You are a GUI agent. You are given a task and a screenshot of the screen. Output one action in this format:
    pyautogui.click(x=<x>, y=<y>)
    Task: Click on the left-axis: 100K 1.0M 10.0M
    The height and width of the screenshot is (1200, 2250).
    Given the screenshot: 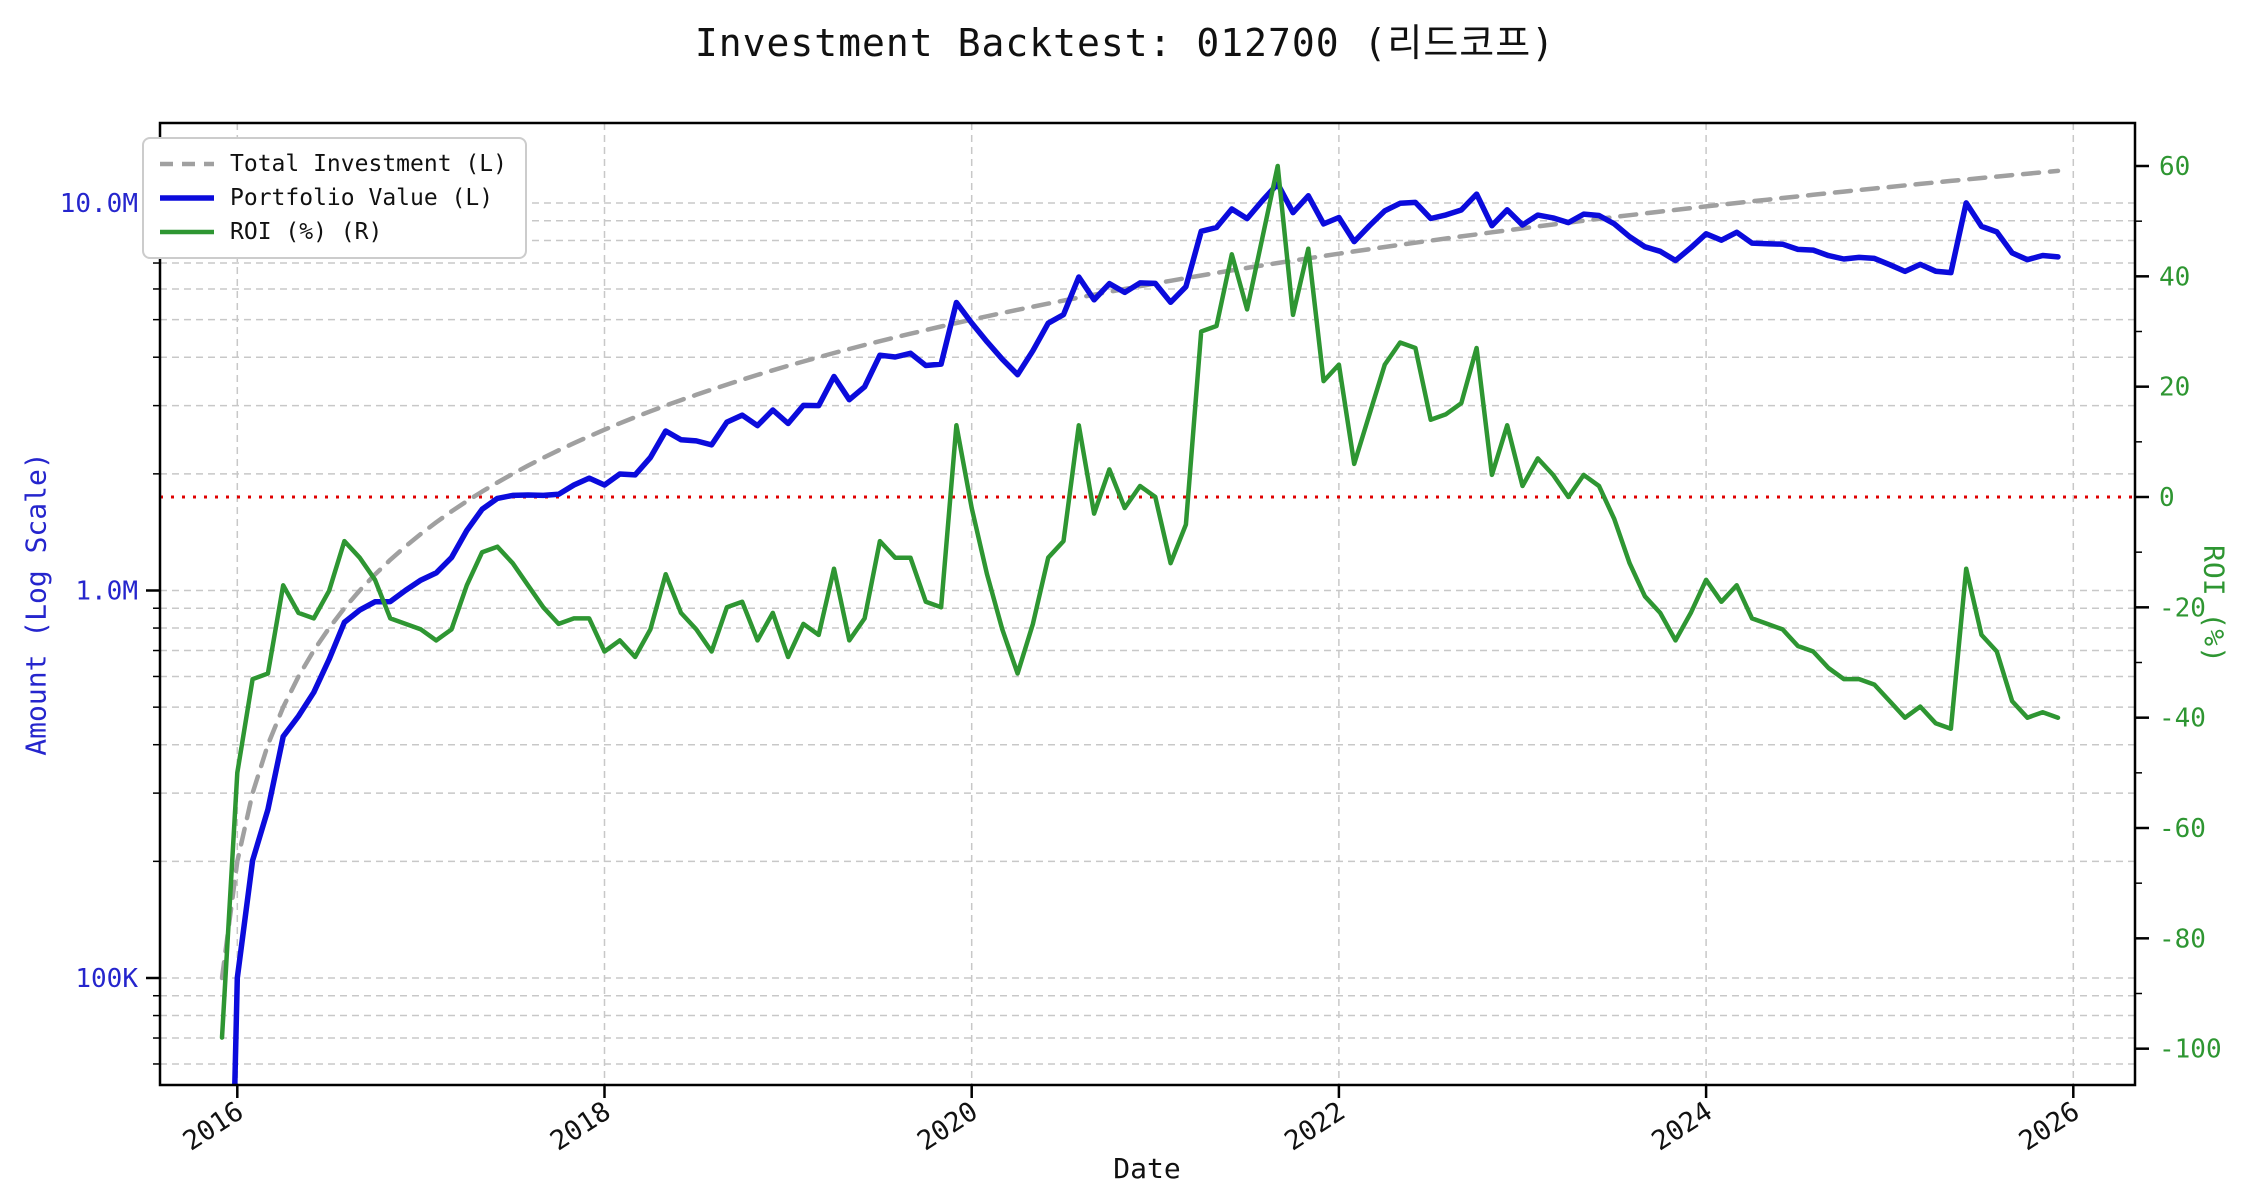 What is the action you would take?
    pyautogui.click(x=110, y=627)
    